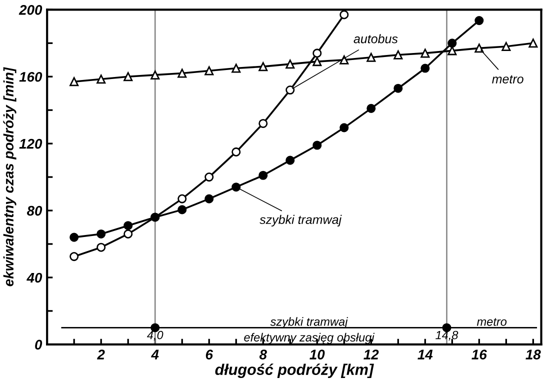 Image resolution: width=554 pixels, height=387 pixels. Describe the element at coordinates (30, 10) in the screenshot. I see `y-tick-label: 200` at that location.